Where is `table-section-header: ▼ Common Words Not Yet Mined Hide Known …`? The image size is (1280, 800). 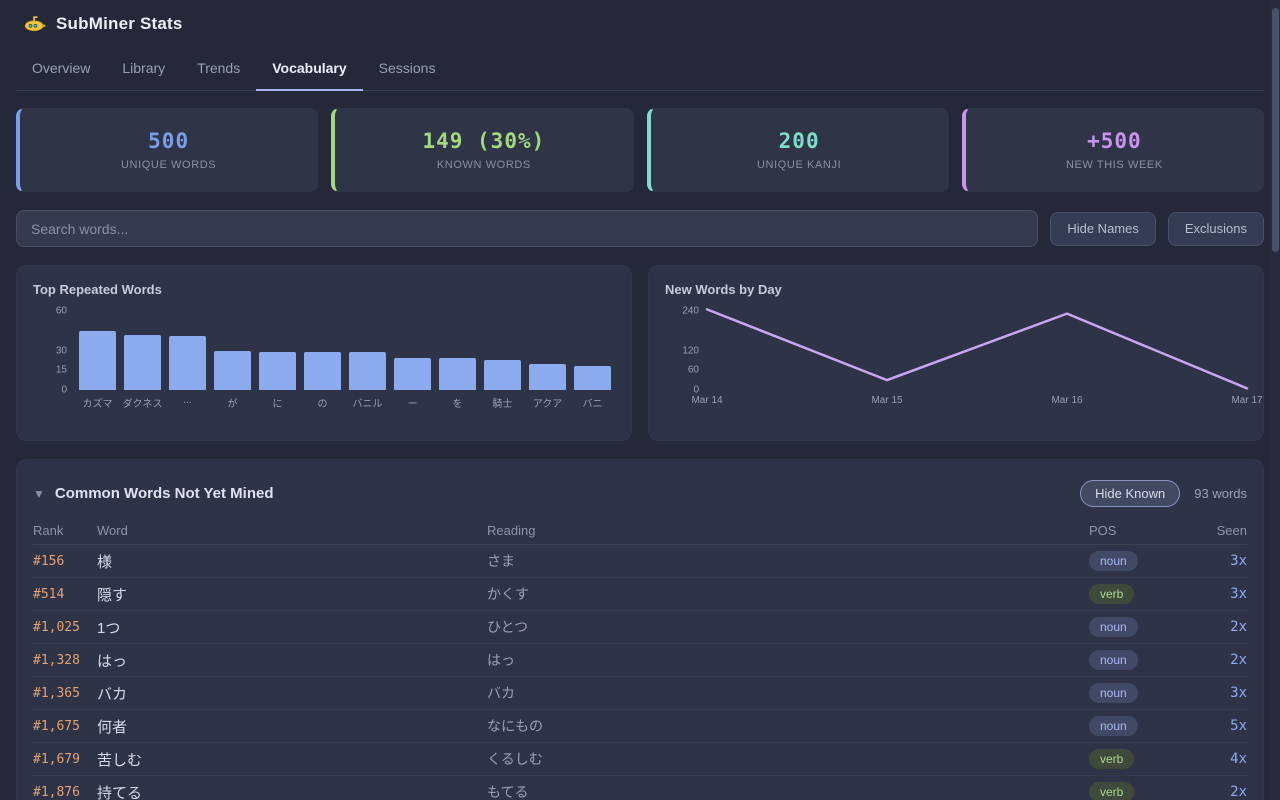
table-section-header: ▼ Common Words Not Yet Mined Hide Known … is located at coordinates (640, 496).